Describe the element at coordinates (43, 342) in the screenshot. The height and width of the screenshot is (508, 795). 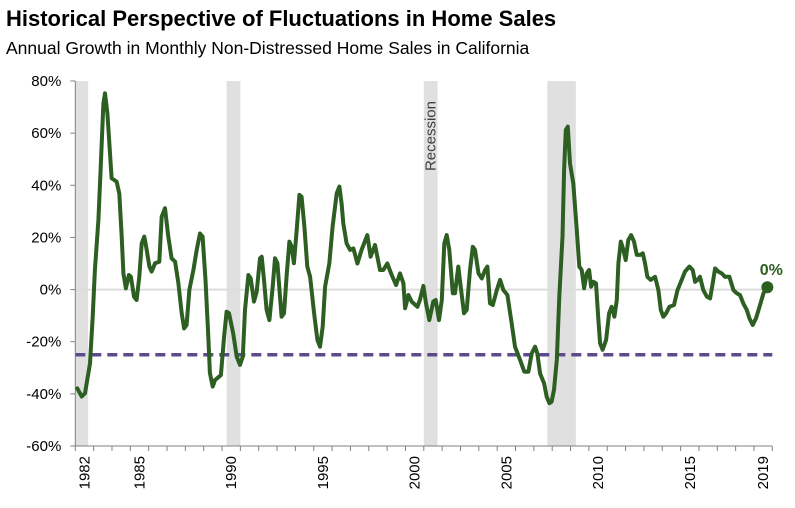
I see `y-tick-label: -20%` at that location.